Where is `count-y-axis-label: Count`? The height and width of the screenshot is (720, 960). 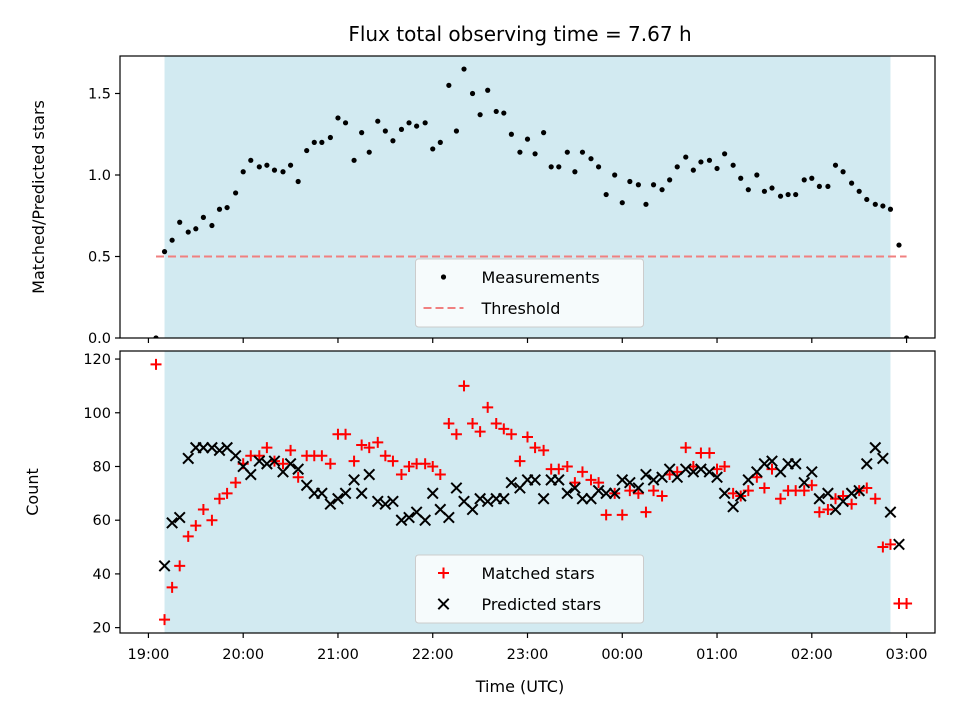
count-y-axis-label: Count is located at coordinates (32, 492).